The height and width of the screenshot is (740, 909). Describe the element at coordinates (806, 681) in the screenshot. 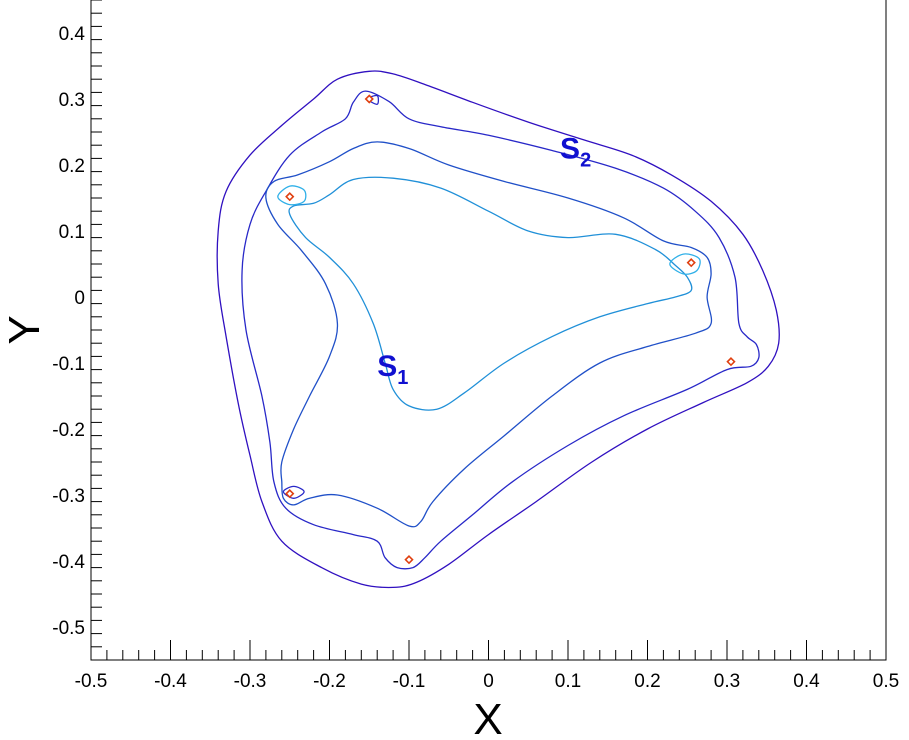

I see `x-tick-label: 0.4` at that location.